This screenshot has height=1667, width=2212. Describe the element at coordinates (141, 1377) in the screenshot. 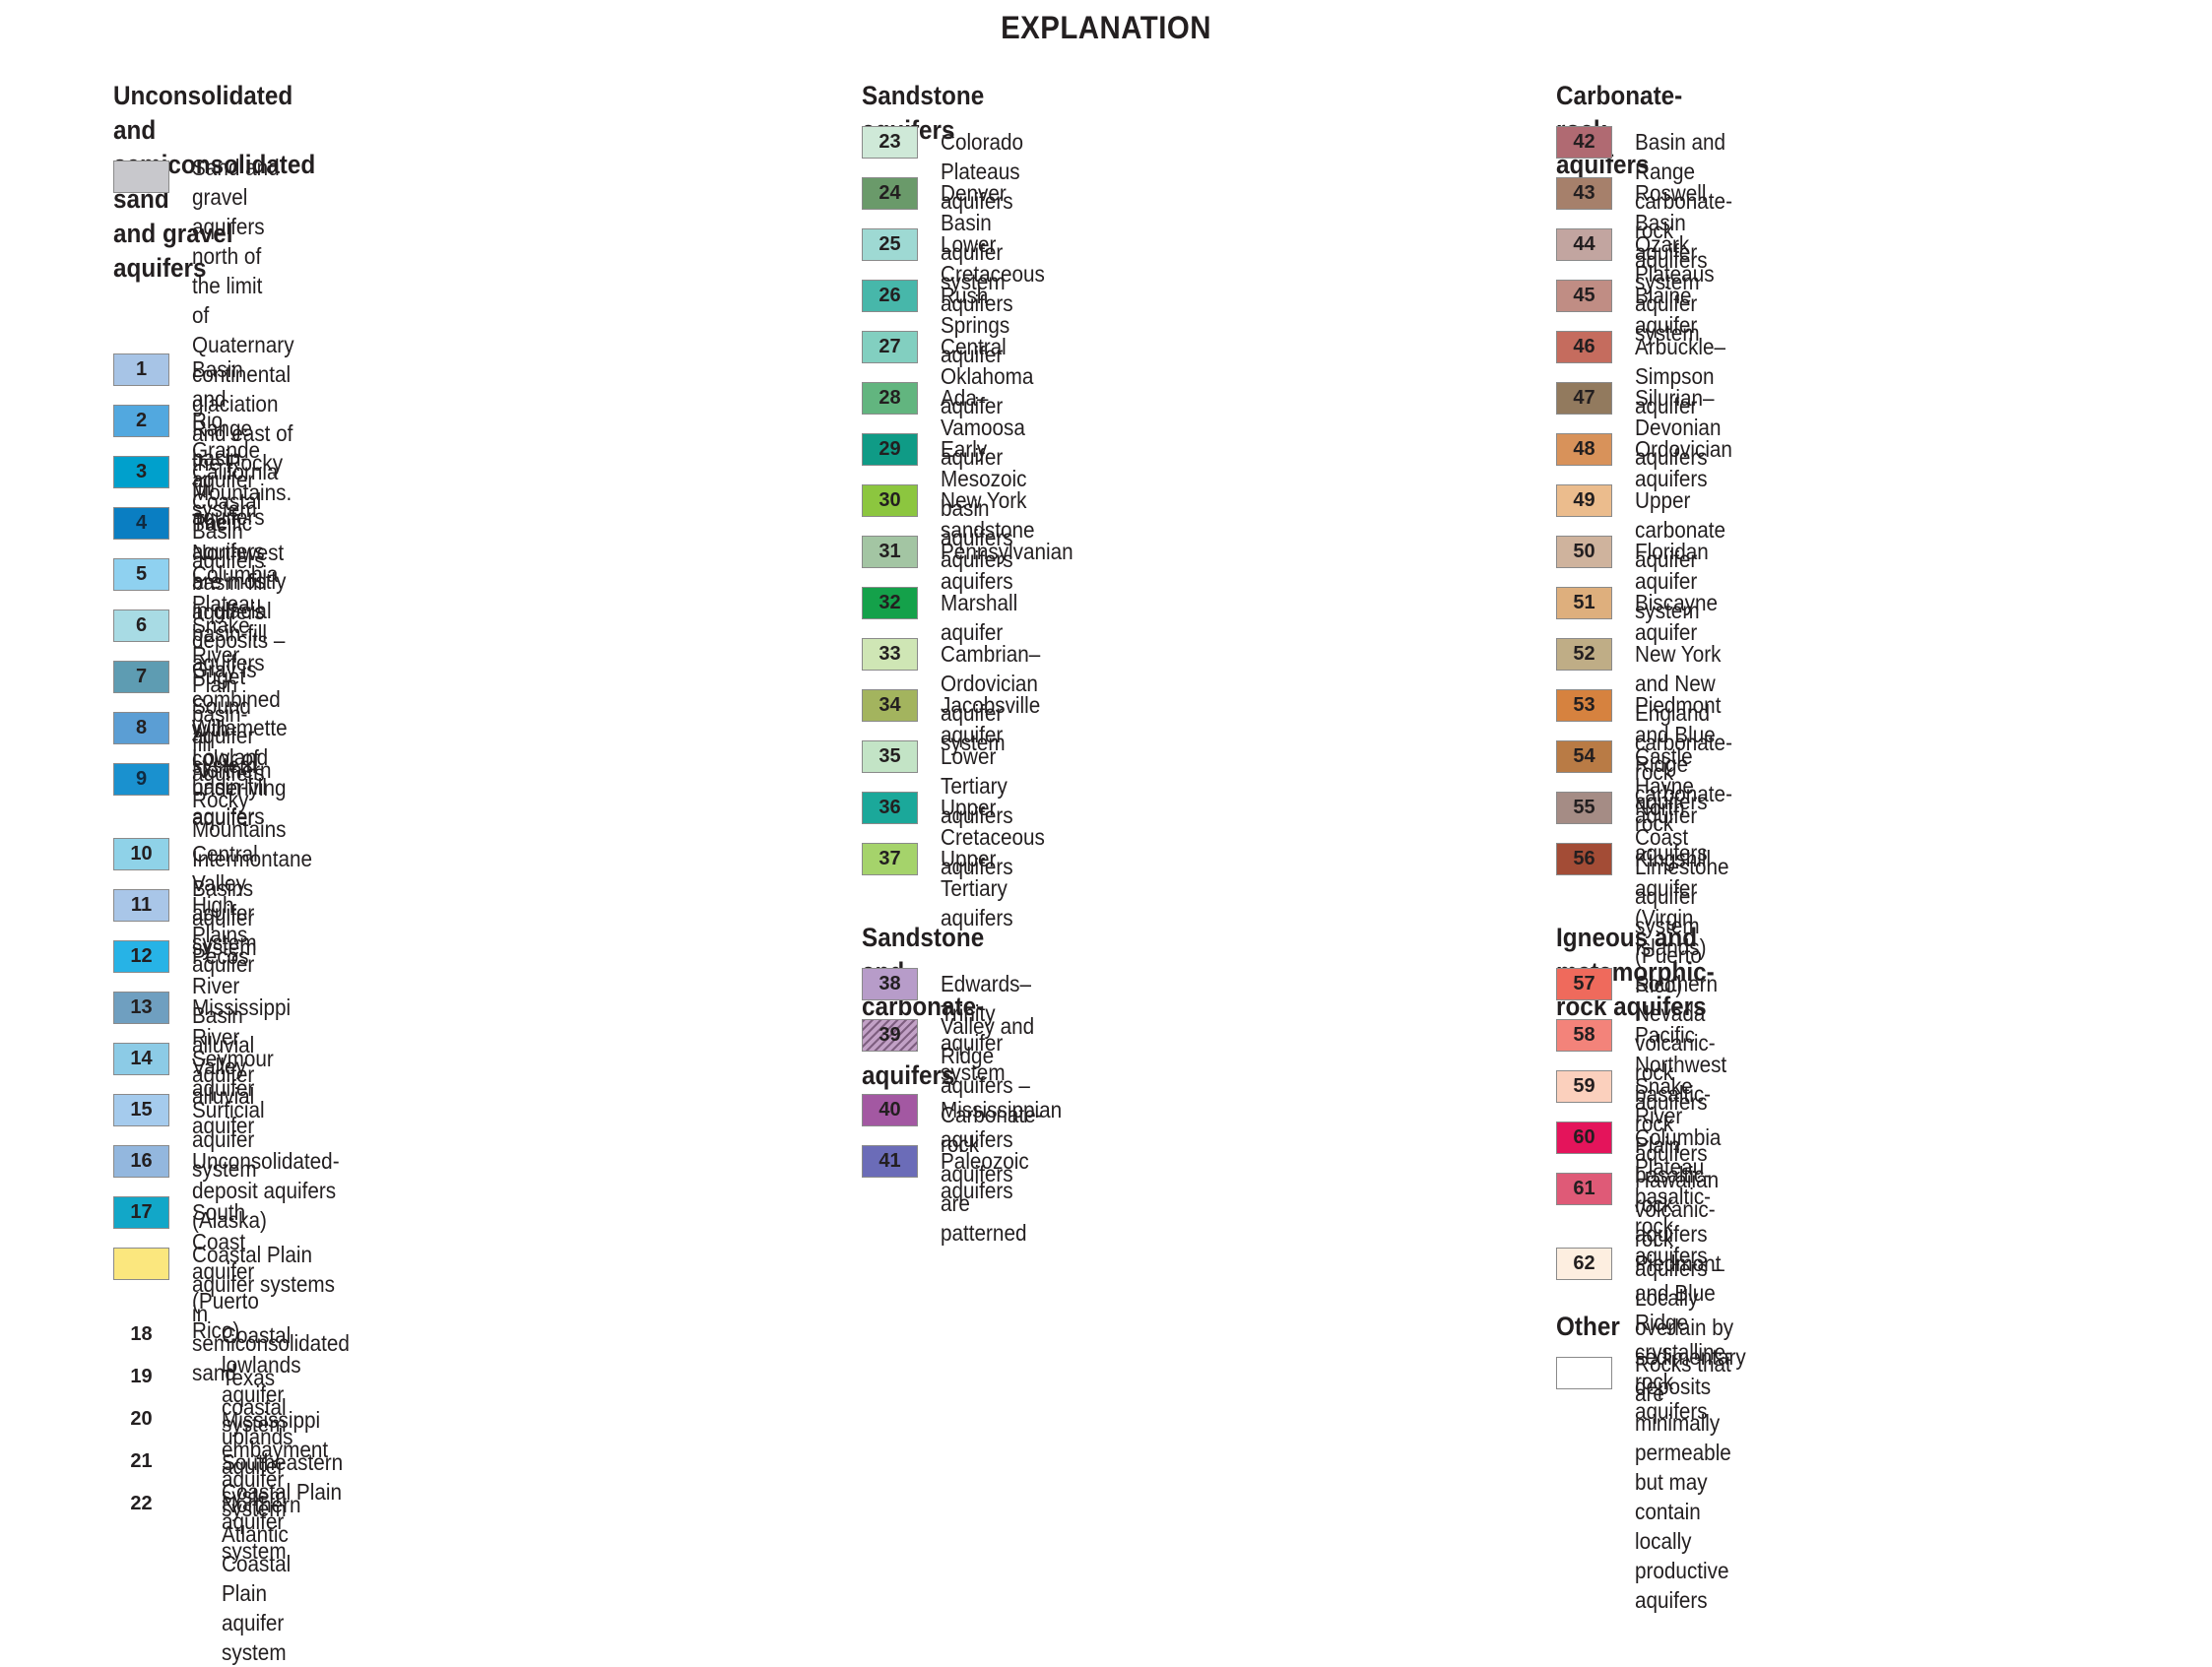

I see `unit-number: 19` at that location.